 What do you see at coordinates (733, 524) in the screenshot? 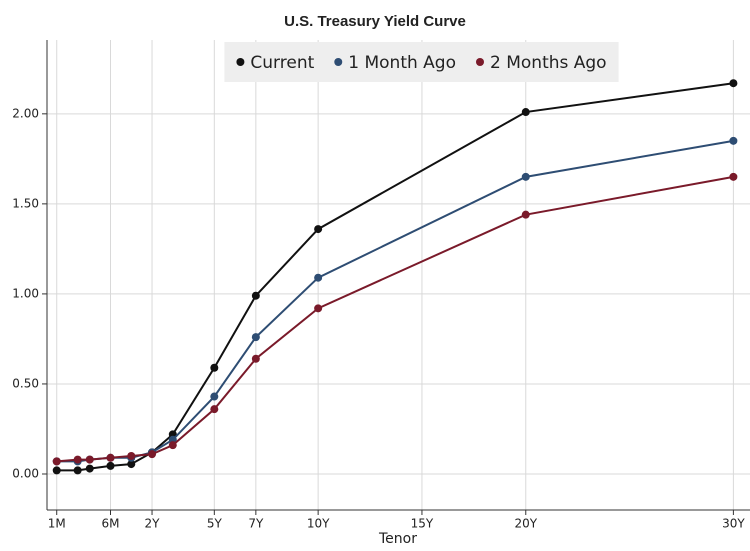
I see `x-tick-label: 30Y` at bounding box center [733, 524].